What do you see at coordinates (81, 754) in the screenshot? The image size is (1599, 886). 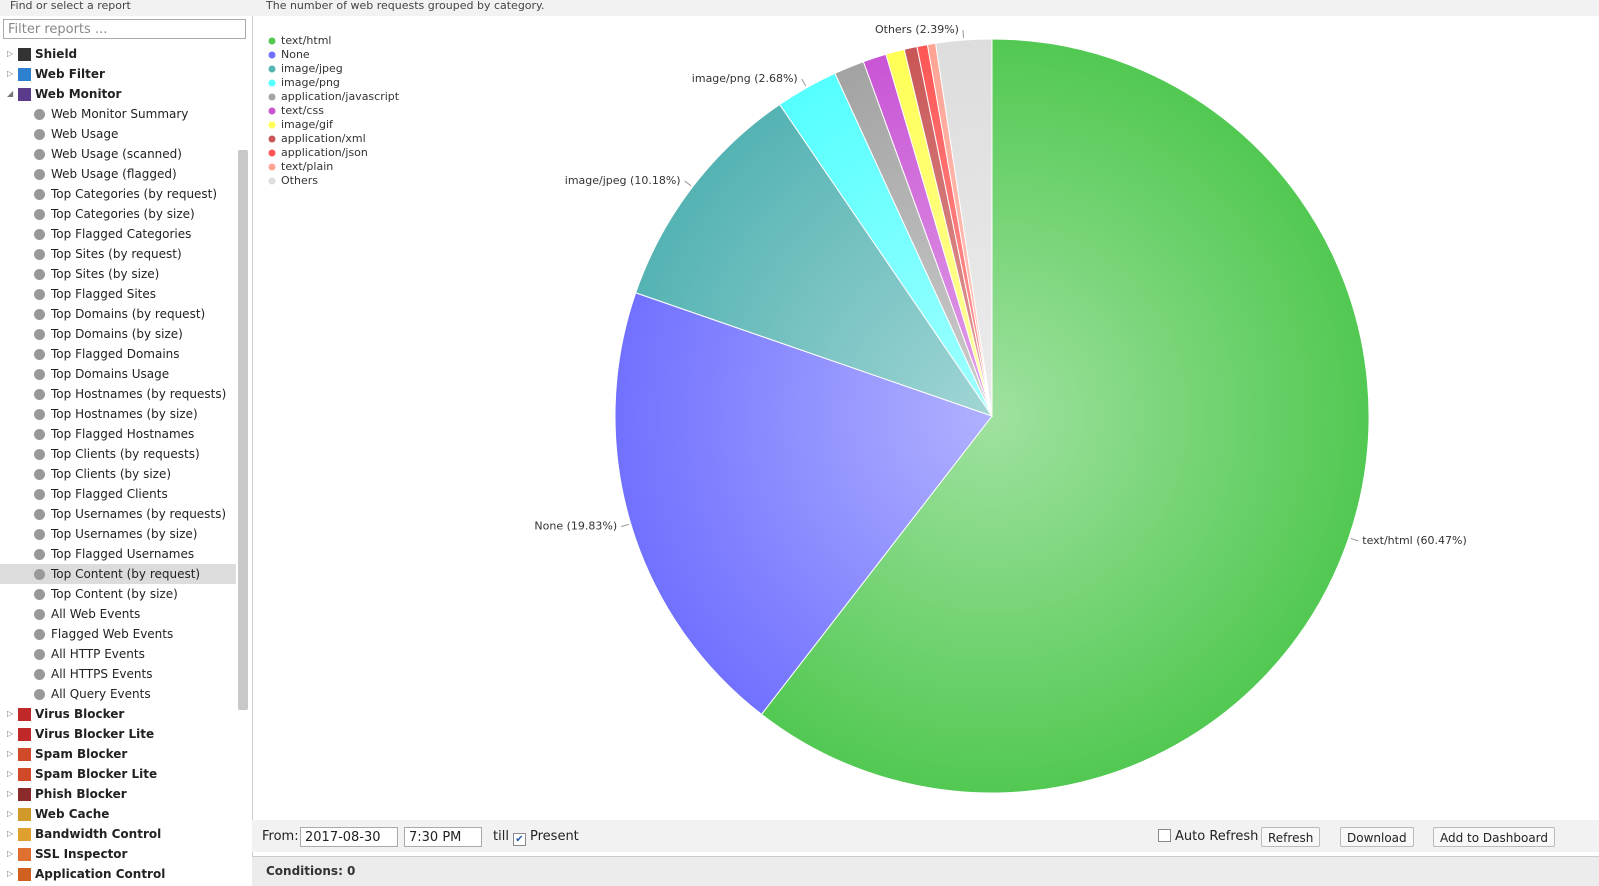 I see `app-group-label: Spam Blocker` at bounding box center [81, 754].